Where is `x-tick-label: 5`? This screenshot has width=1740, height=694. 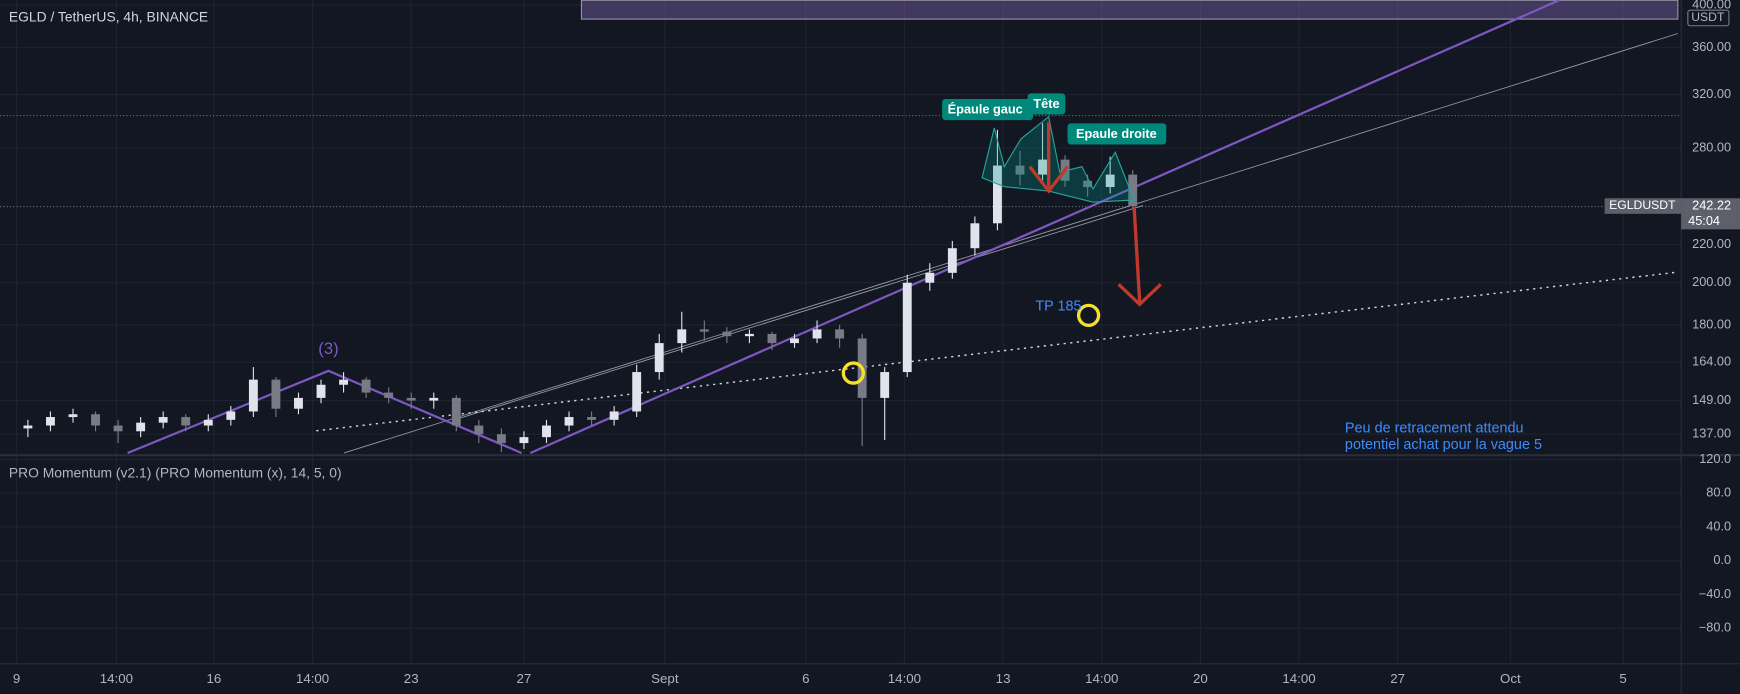
x-tick-label: 5 is located at coordinates (1622, 678).